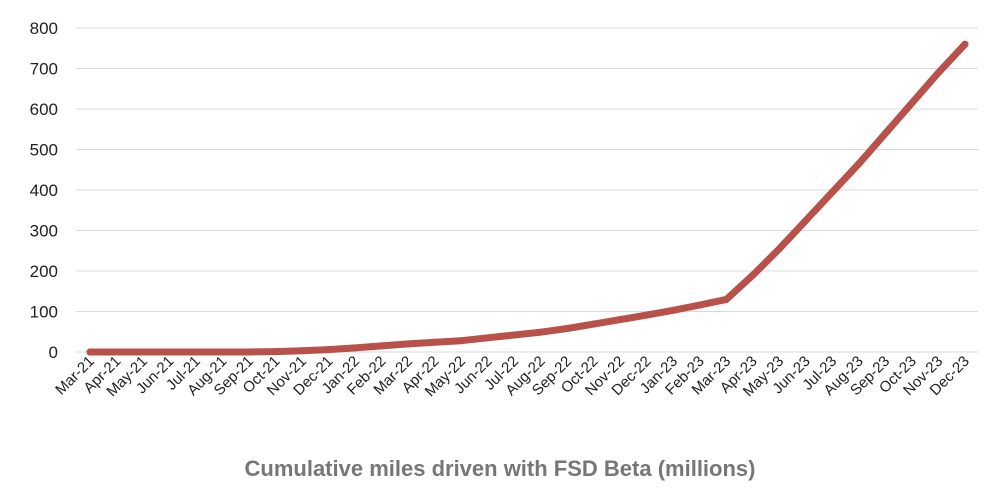  I want to click on y-tick-label: 700, so click(44, 69).